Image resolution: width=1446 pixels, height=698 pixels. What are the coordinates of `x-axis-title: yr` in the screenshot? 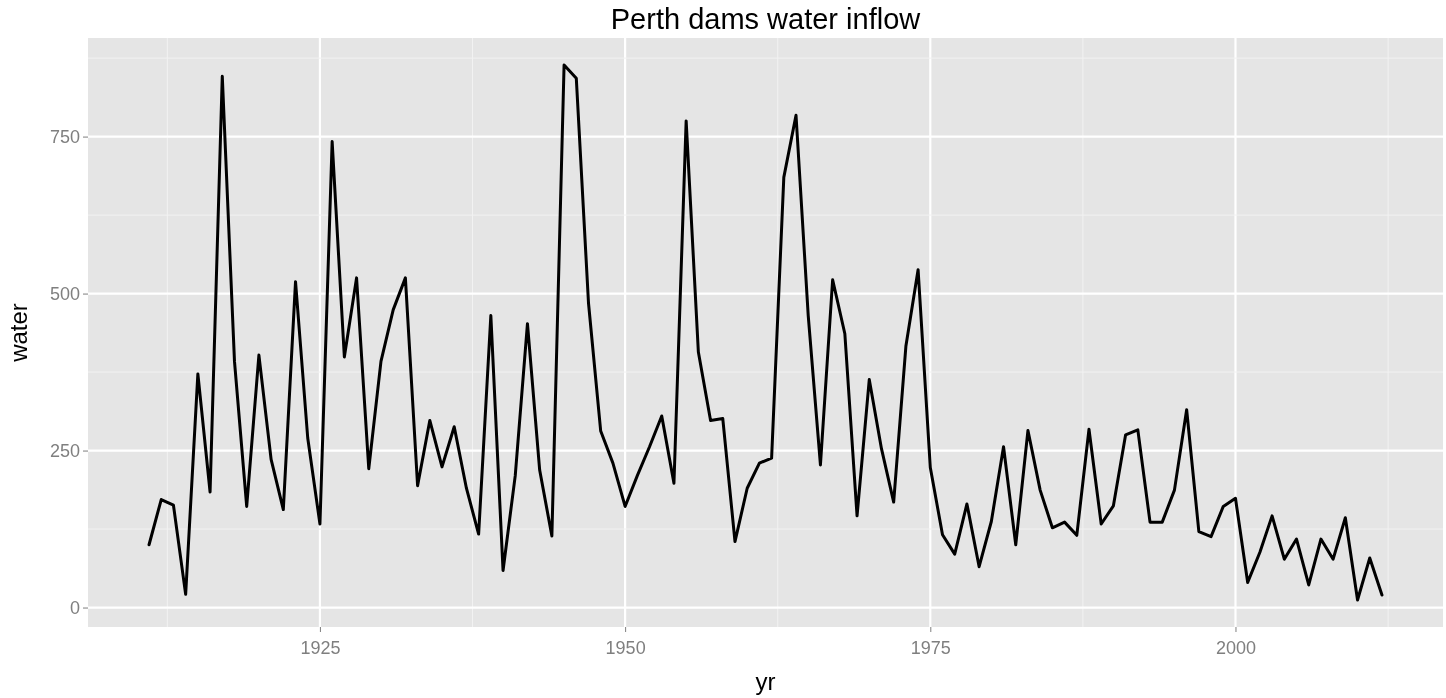 It's located at (765, 681).